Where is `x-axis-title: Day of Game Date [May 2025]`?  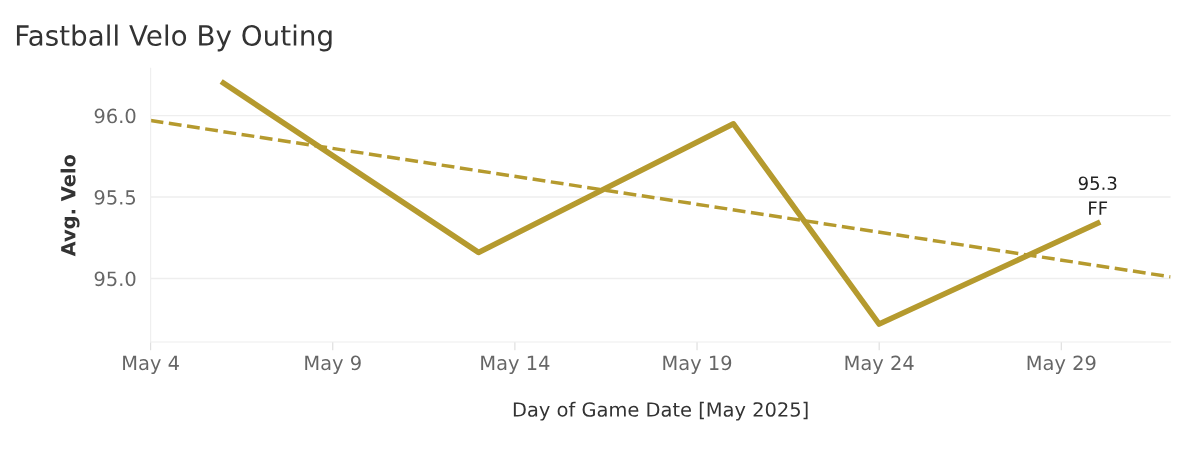
x-axis-title: Day of Game Date [May 2025] is located at coordinates (660, 411).